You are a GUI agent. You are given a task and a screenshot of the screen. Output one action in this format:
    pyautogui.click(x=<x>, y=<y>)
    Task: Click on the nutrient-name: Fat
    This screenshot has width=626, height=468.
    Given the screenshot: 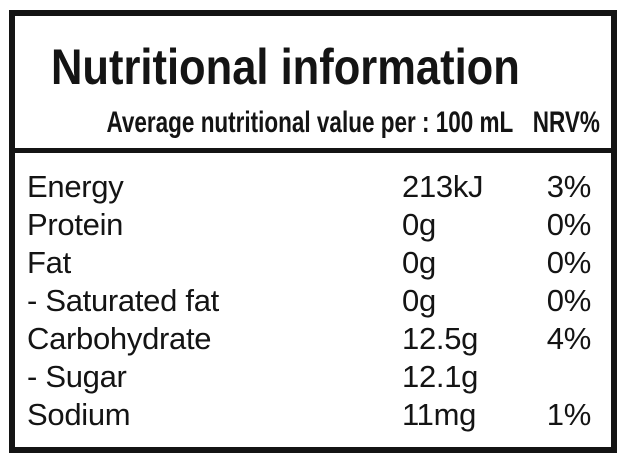 What is the action you would take?
    pyautogui.click(x=49, y=262)
    